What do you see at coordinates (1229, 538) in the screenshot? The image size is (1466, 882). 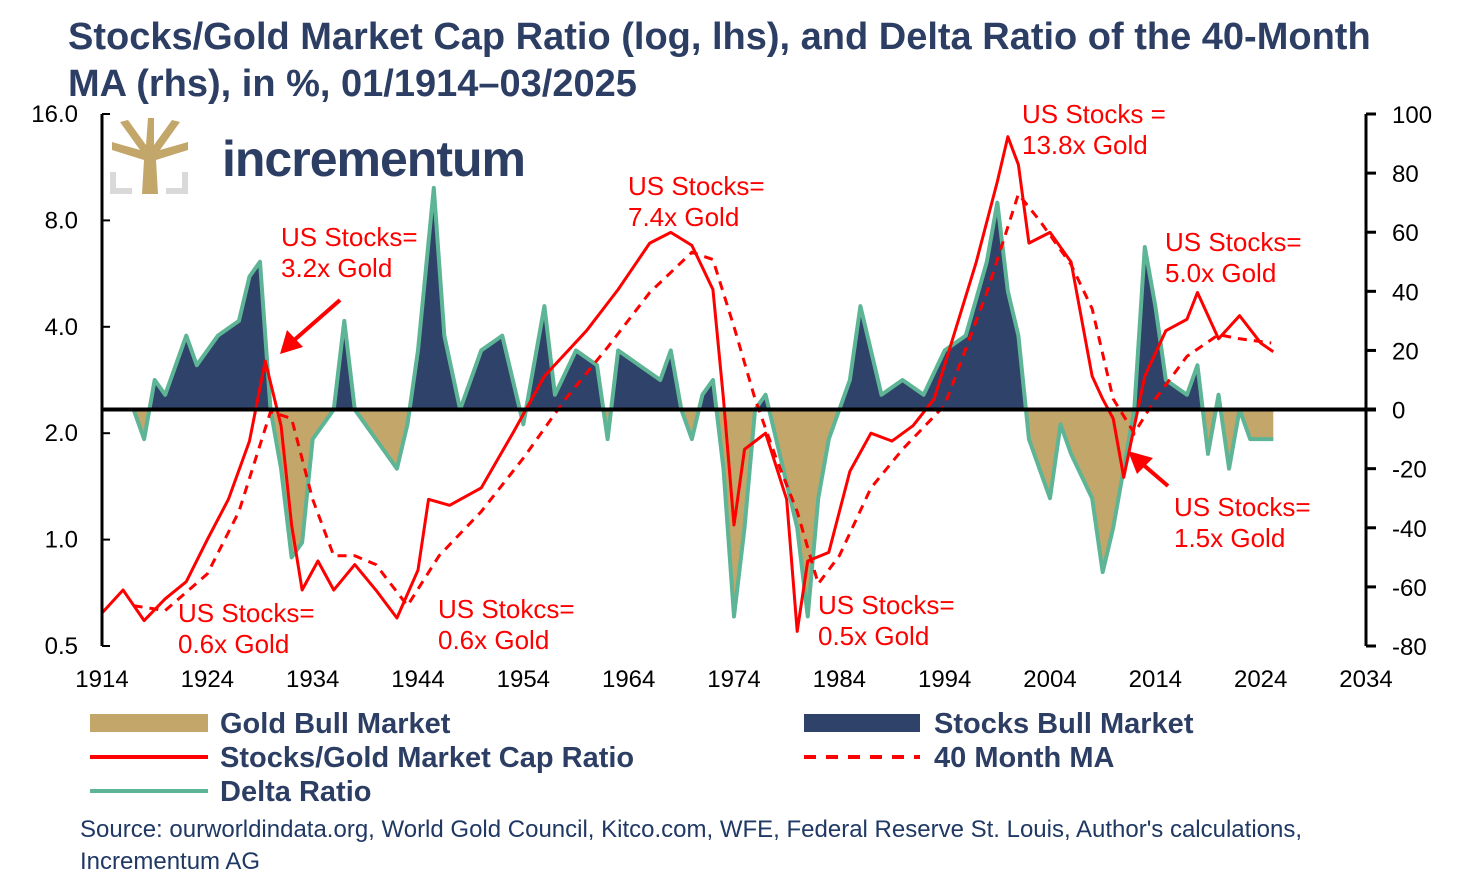 I see `annotation-line2: 1.5x Gold` at bounding box center [1229, 538].